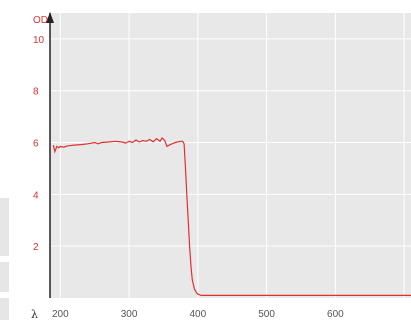  I want to click on x-tick-labels: 200 300 400 500 600, so click(198, 314).